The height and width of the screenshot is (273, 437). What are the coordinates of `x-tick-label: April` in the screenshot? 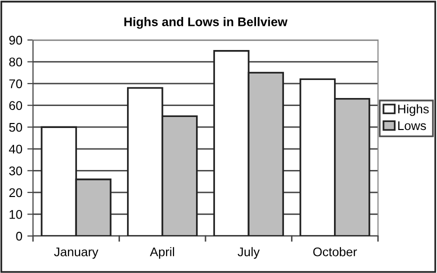 It's located at (162, 253).